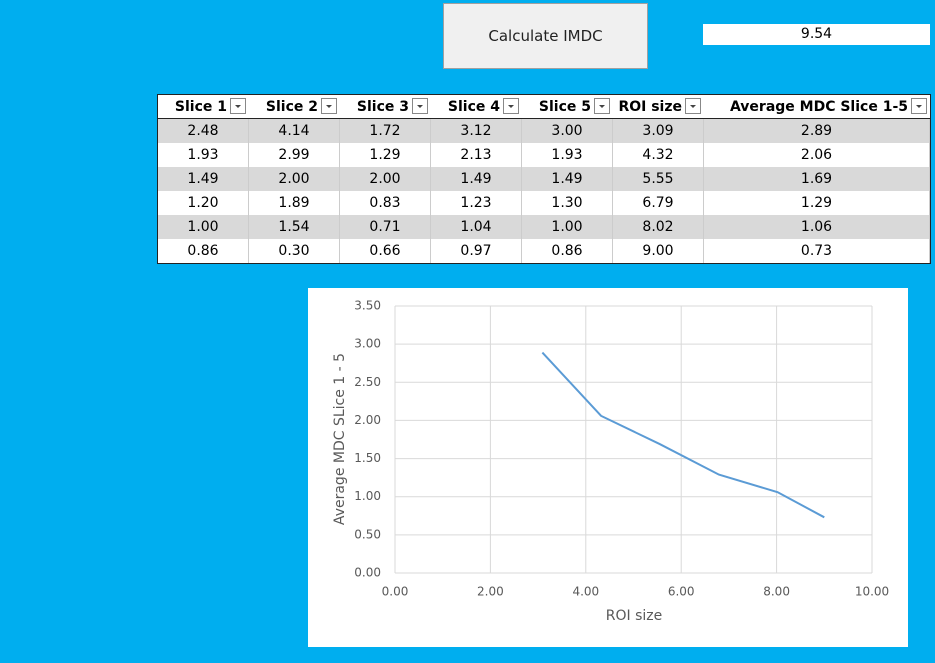  I want to click on table-cell: 6.79, so click(658, 203).